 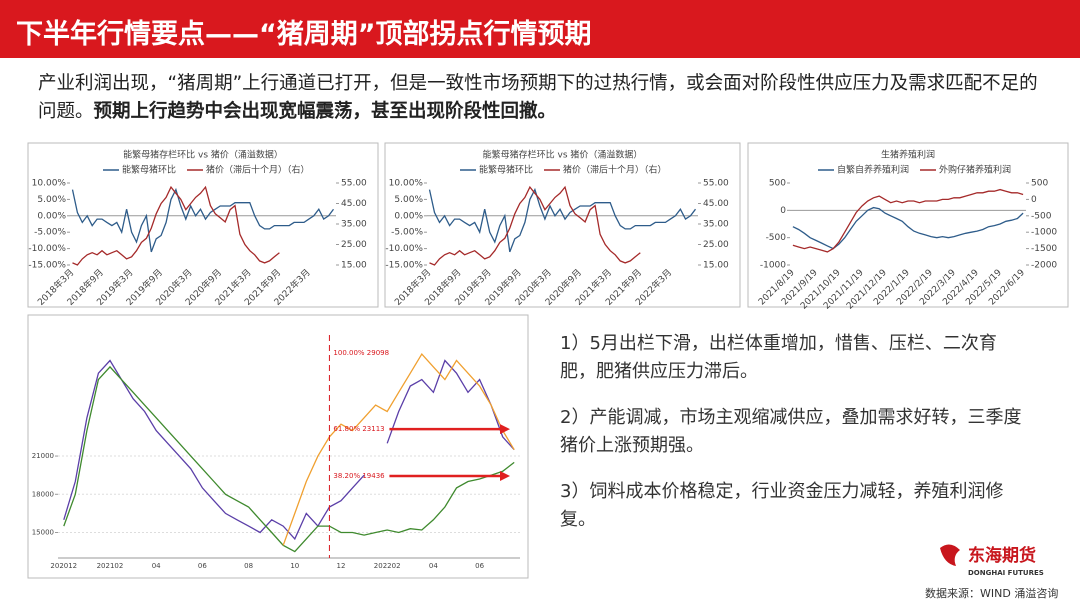 I want to click on point: 3）饲料成本价格稳定，行业资金压力减轻，养殖利润修复。, so click(x=782, y=505).